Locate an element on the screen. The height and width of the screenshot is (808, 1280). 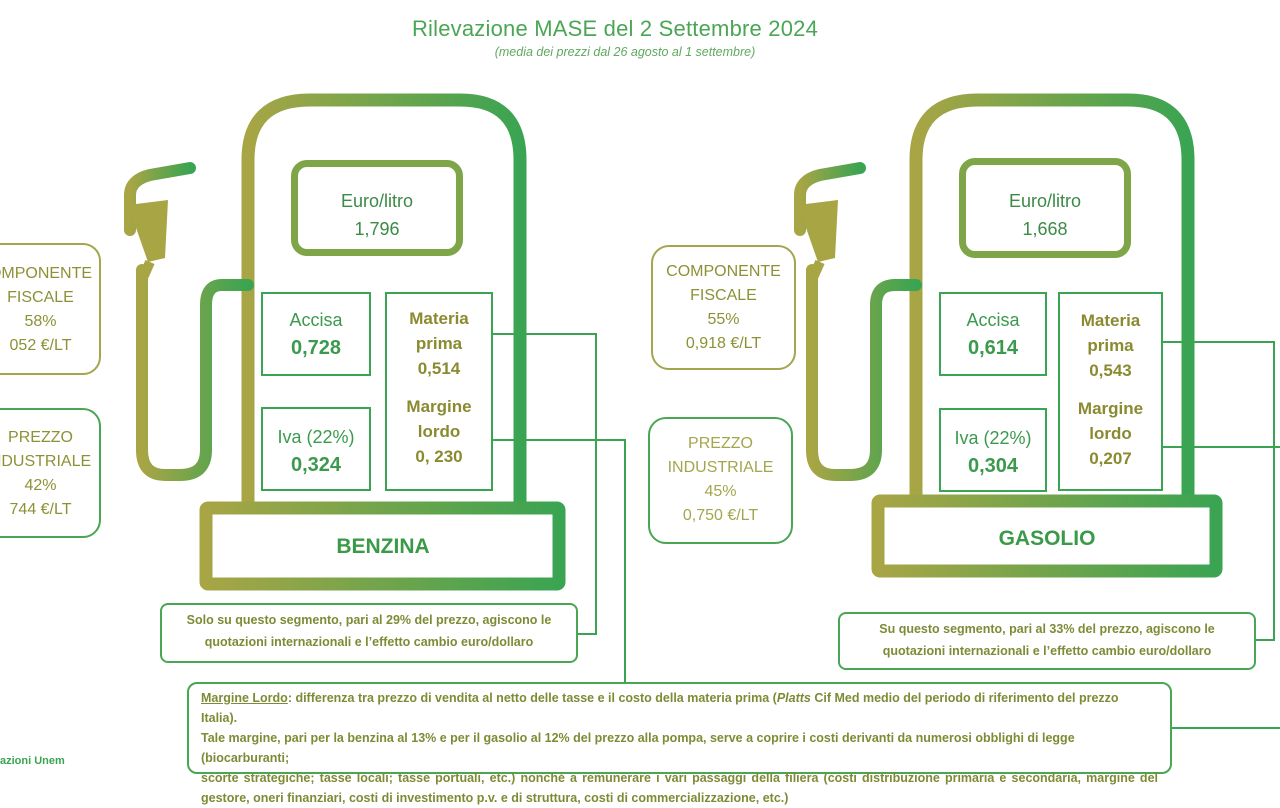
gasolio-industrial-price: PREZZO INDUSTRIALE 45% 0,750 €/LT is located at coordinates (720, 480).